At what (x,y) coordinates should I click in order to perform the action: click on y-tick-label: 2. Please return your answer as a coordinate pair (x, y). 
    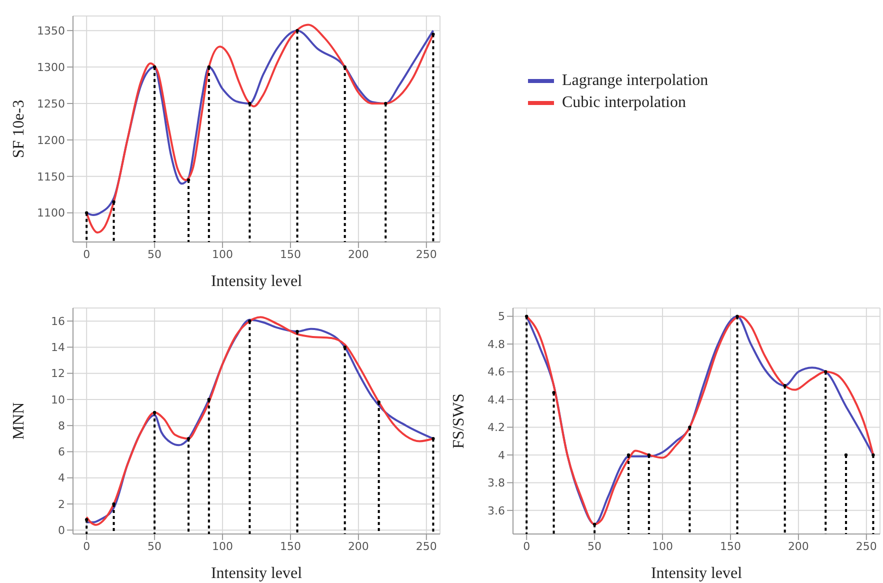
    Looking at the image, I should click on (61, 504).